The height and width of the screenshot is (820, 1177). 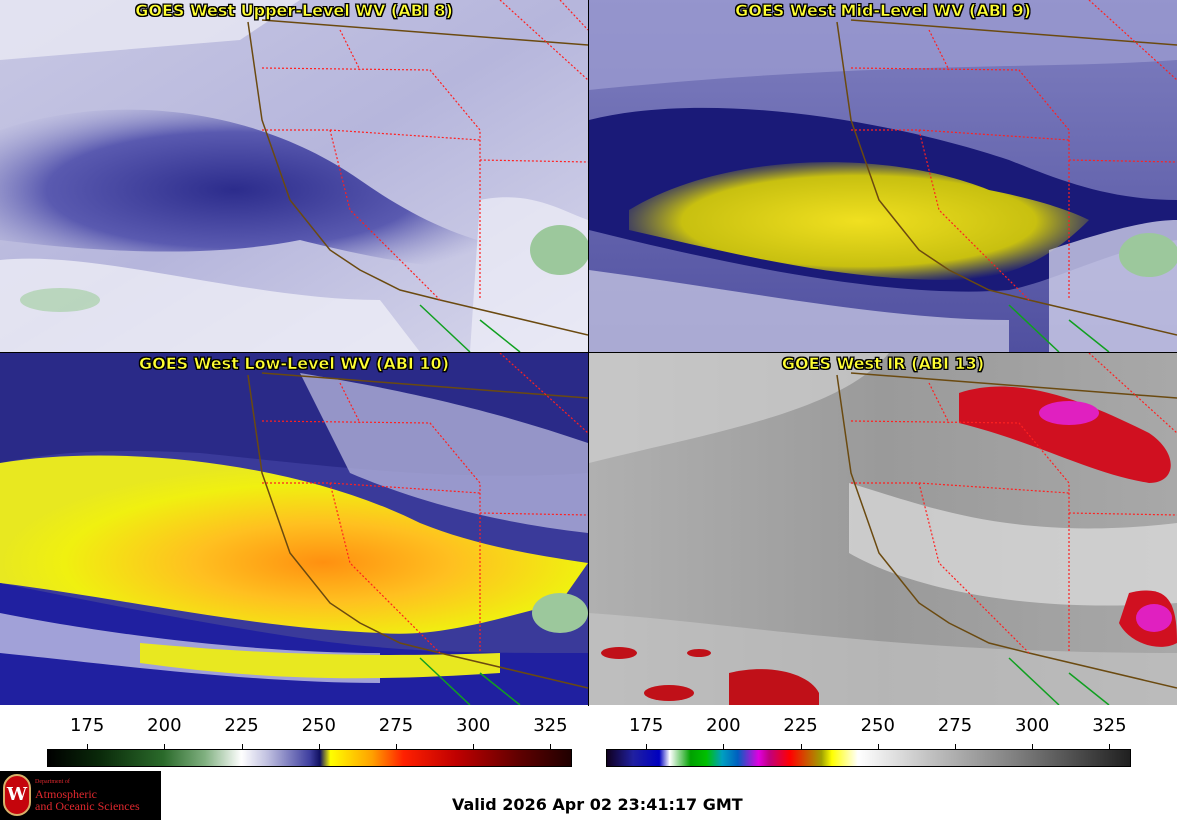 I want to click on ir-colorbar: 175 200 225 250 275 300 325, so click(x=868, y=743).